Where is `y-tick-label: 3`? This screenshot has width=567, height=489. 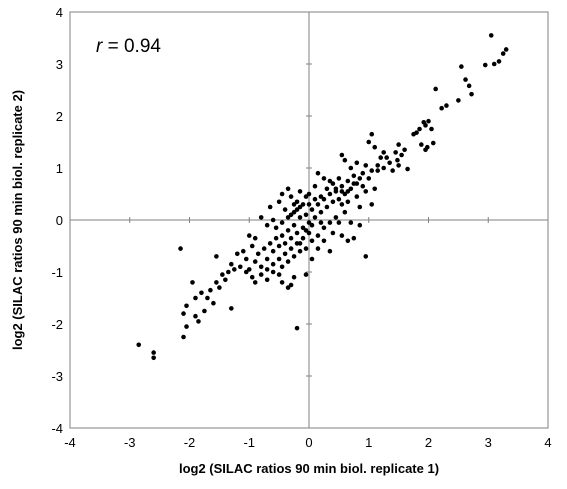
y-tick-label: 3 is located at coordinates (59, 64).